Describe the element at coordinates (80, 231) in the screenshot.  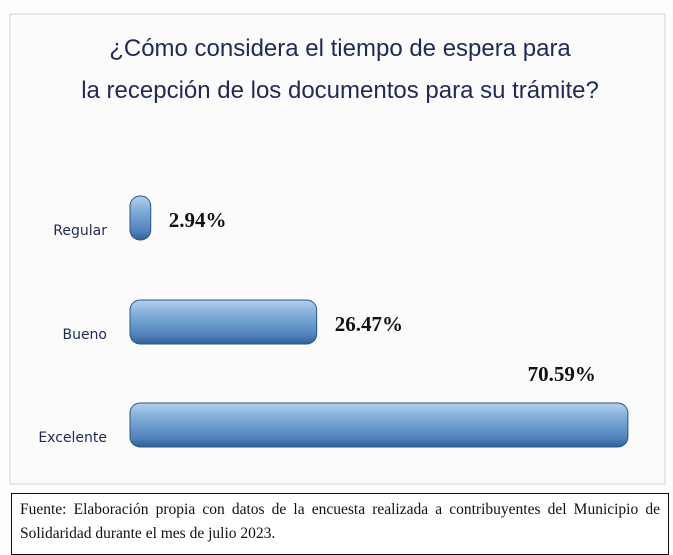
I see `category-label: Regular` at that location.